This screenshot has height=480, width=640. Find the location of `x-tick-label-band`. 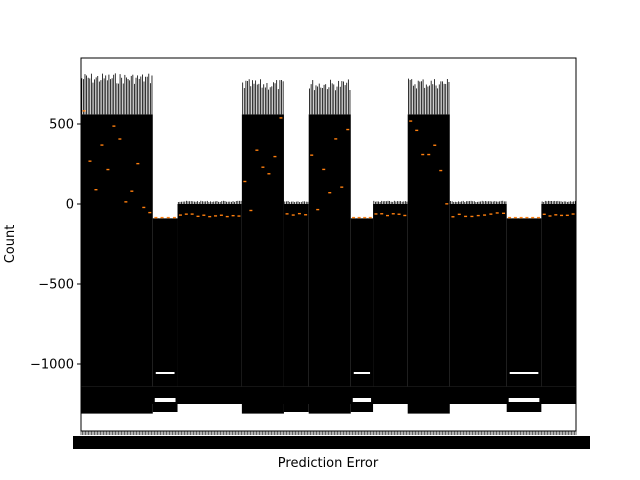

x-tick-label-band is located at coordinates (331, 442).